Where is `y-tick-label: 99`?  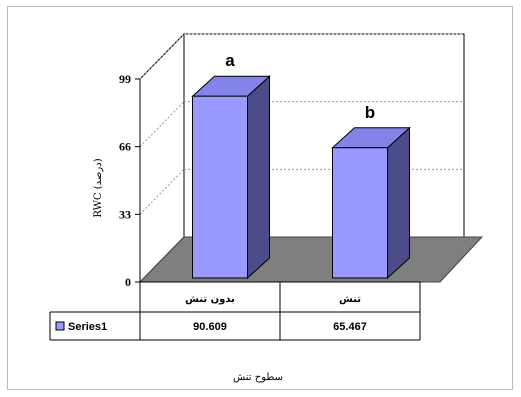
y-tick-label: 99 is located at coordinates (125, 79).